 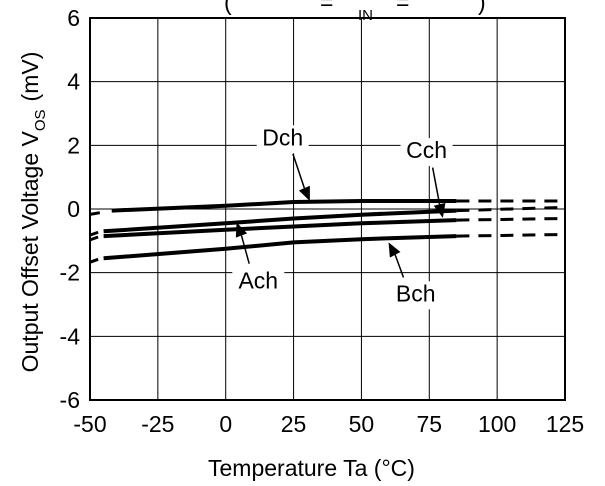 What do you see at coordinates (30, 251) in the screenshot?
I see `y-axis-title-main: Output Offset Voltage V` at bounding box center [30, 251].